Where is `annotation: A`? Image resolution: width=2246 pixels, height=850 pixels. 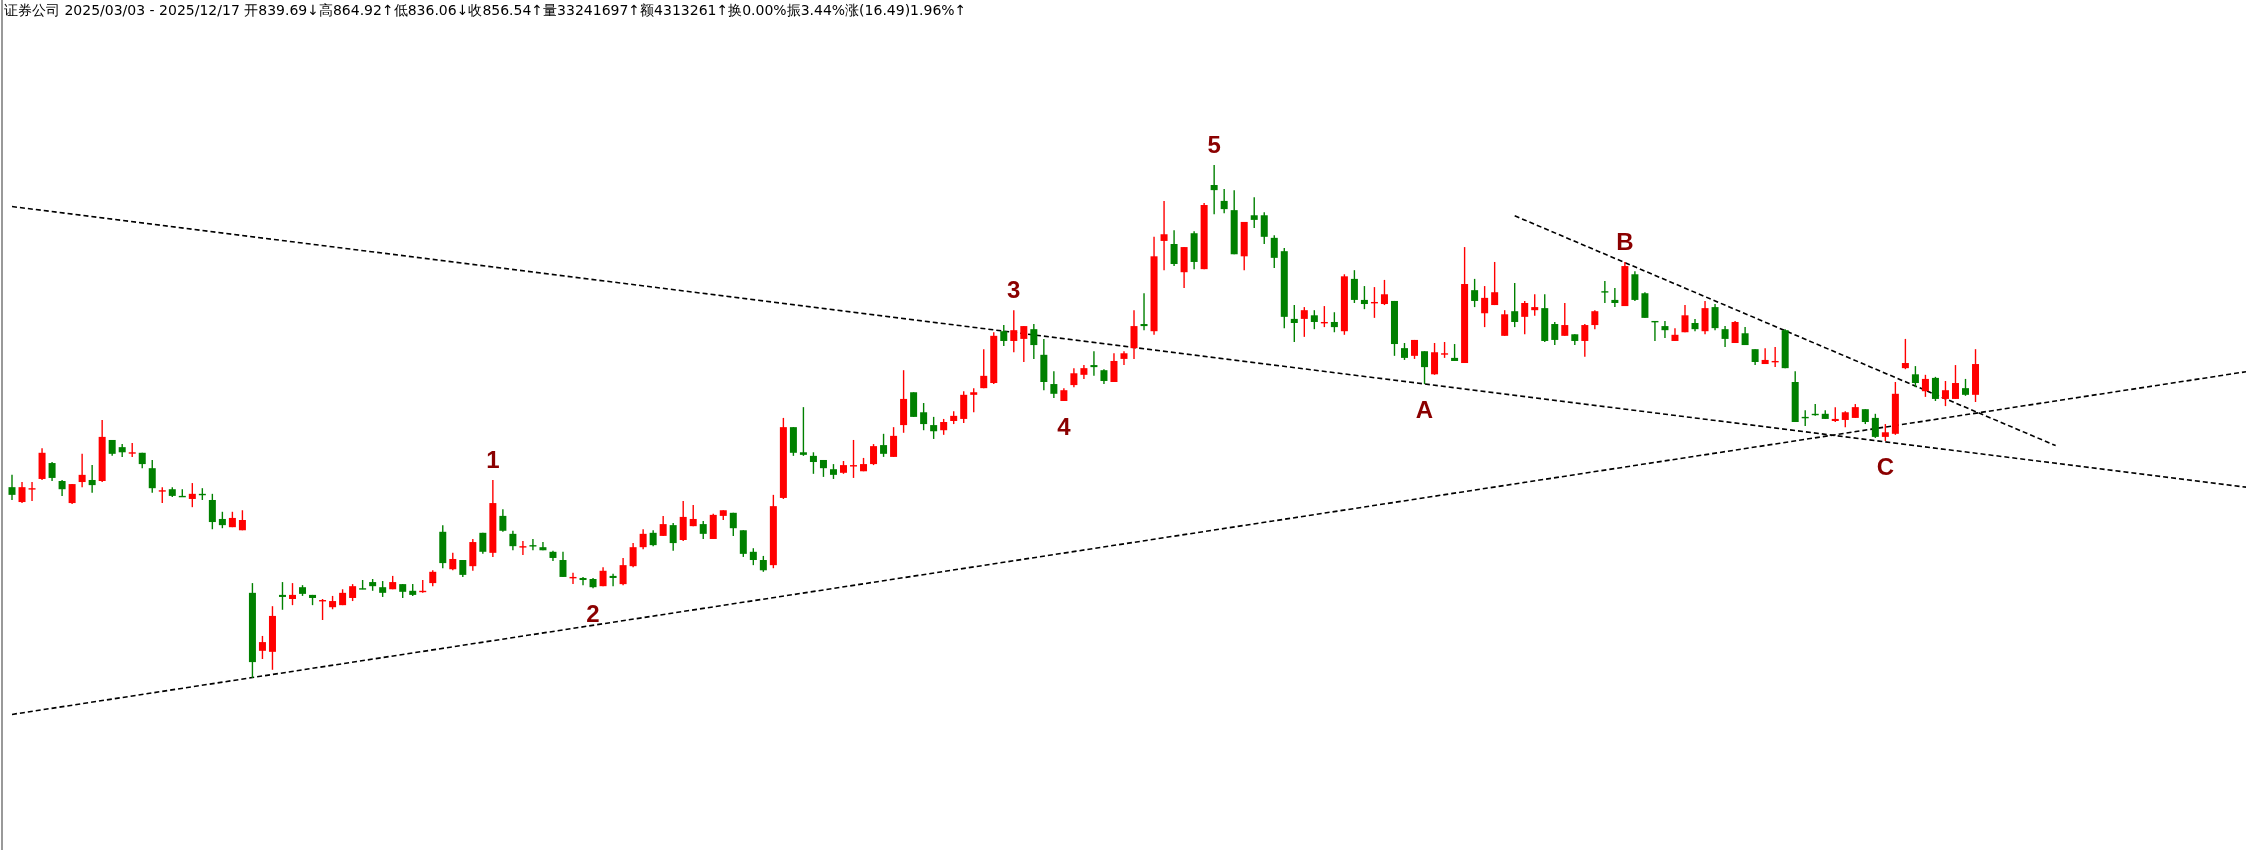
annotation: A is located at coordinates (1424, 410).